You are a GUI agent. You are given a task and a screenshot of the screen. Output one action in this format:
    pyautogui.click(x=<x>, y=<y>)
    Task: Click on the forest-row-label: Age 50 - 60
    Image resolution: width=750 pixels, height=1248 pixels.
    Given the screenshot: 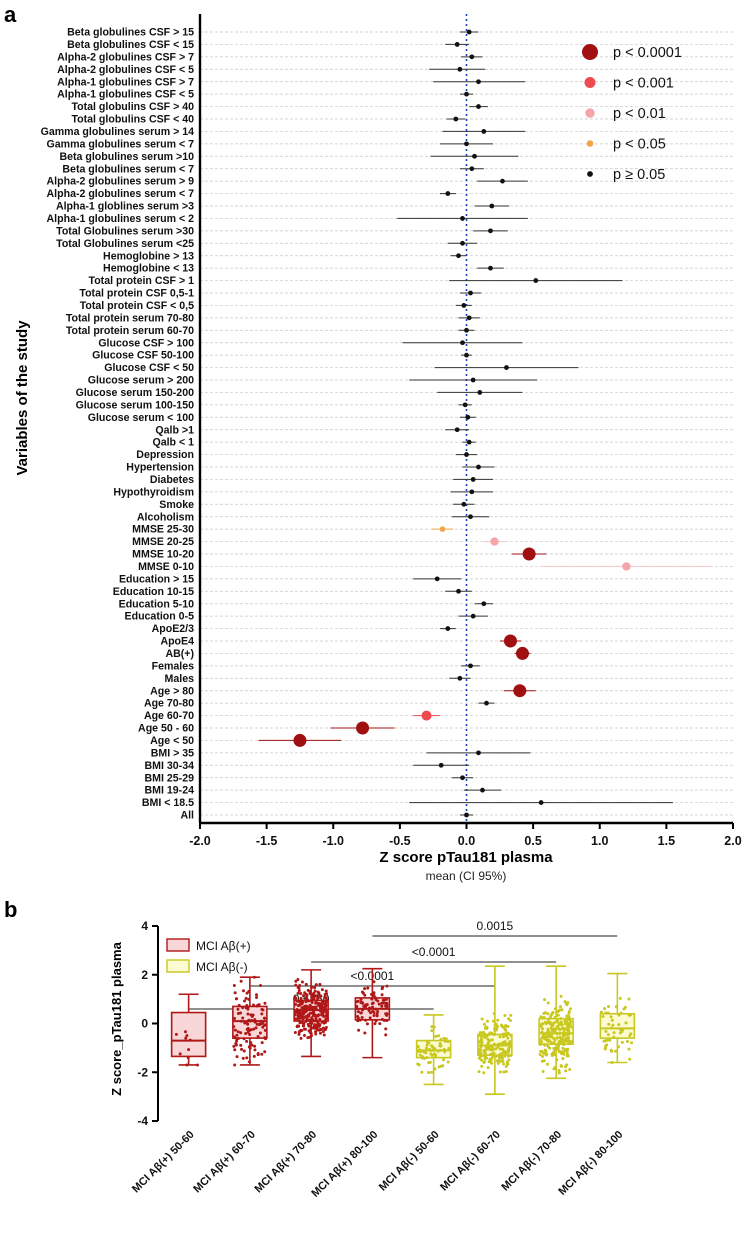 What is the action you would take?
    pyautogui.click(x=166, y=729)
    